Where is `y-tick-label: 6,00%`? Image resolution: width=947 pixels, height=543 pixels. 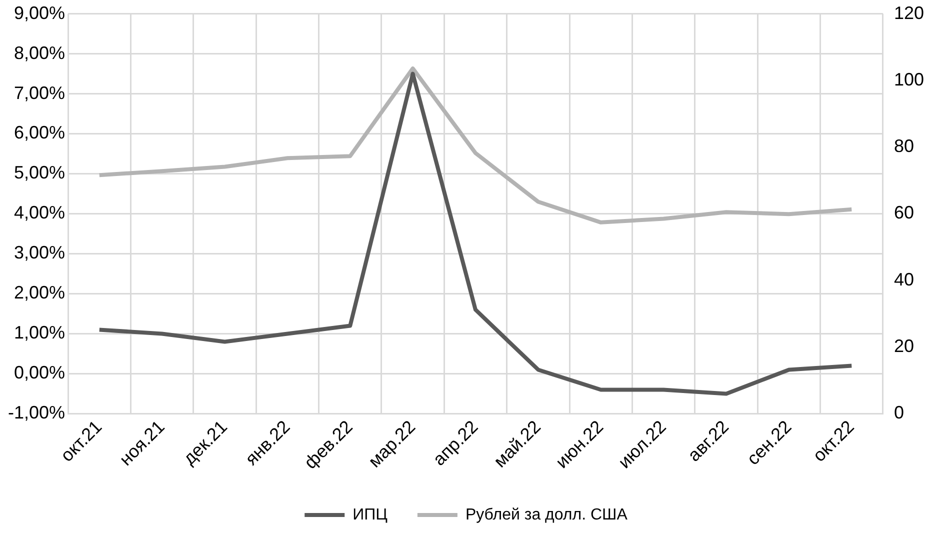 y-tick-label: 6,00% is located at coordinates (40, 132).